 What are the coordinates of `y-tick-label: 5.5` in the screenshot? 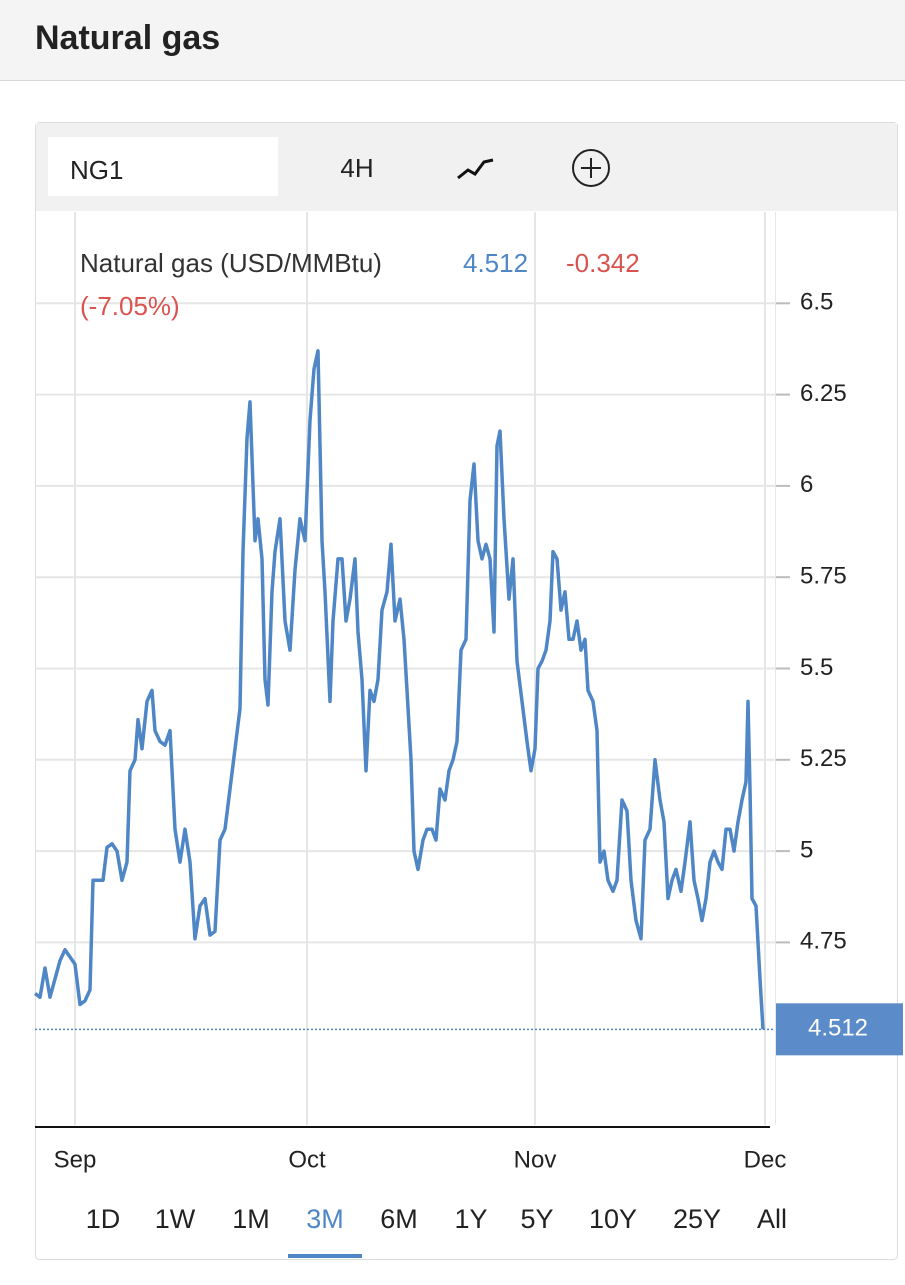 It's located at (816, 667).